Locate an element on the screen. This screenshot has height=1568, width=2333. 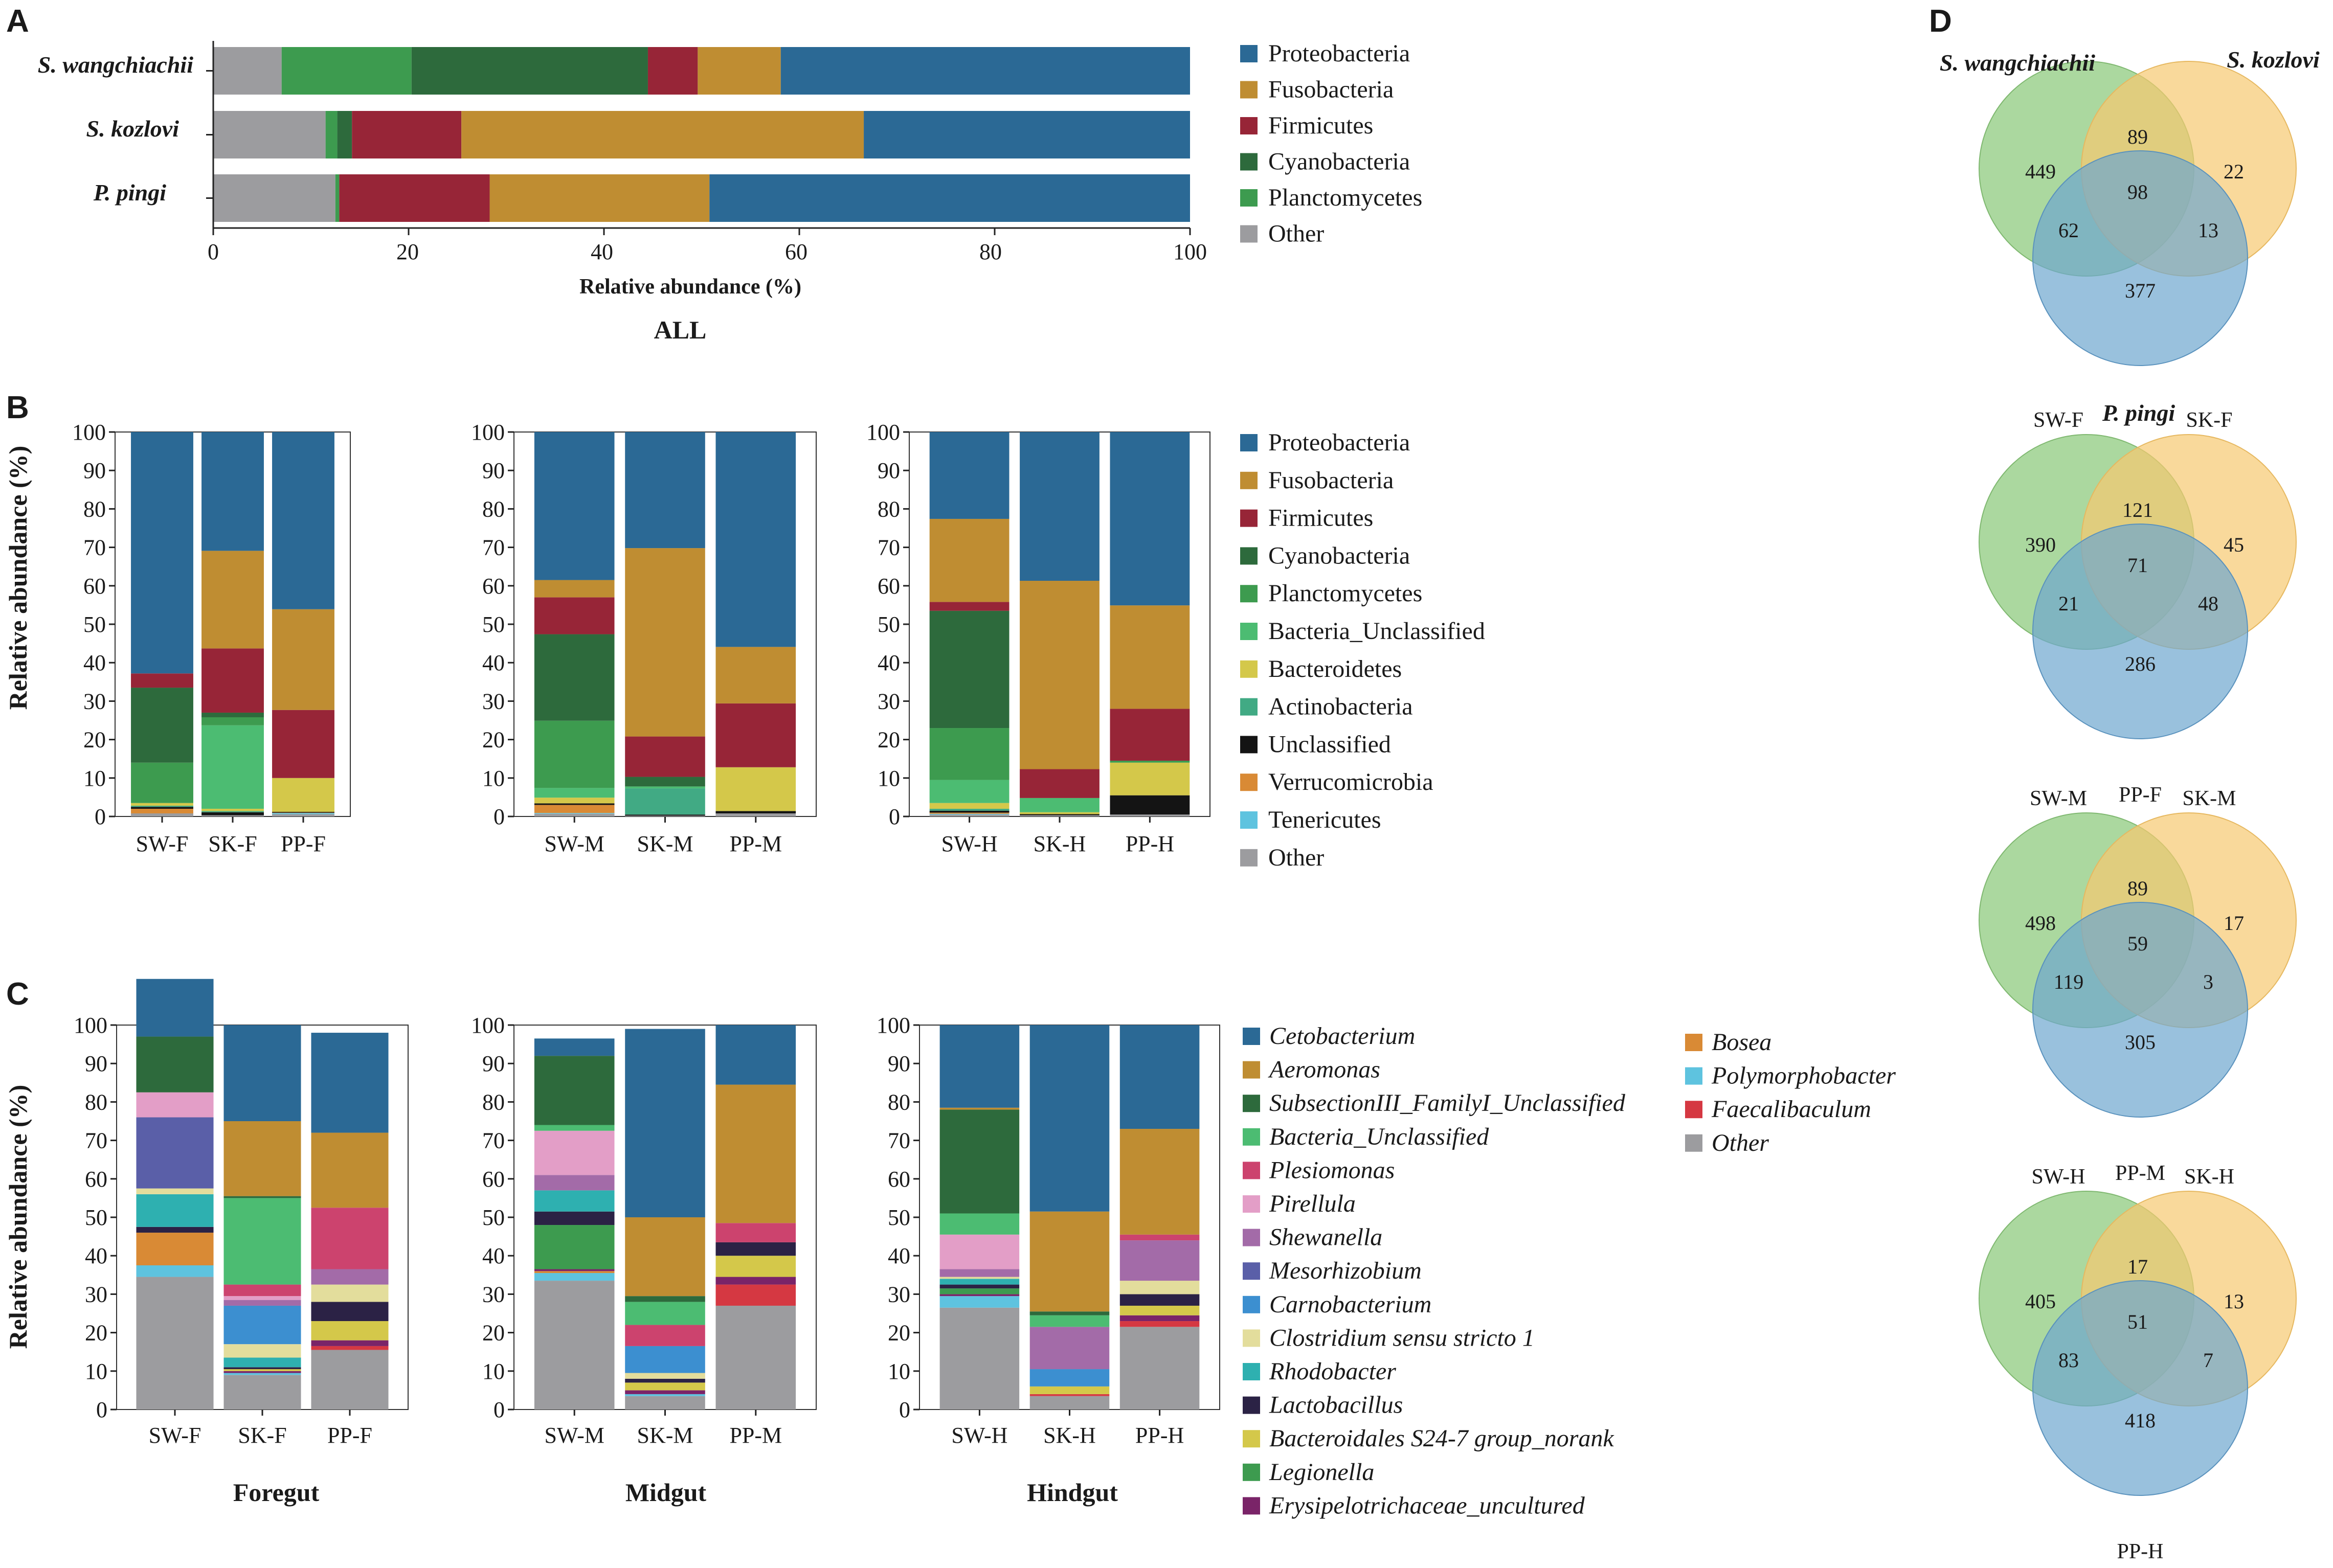
venn-count-bc: 7 is located at coordinates (2208, 1360).